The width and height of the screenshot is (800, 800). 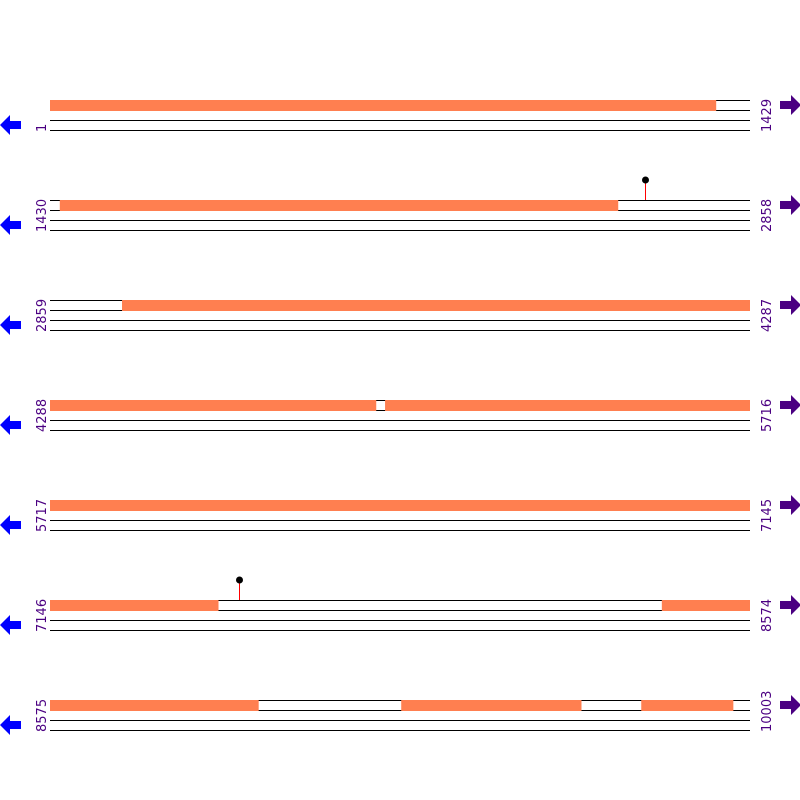 What do you see at coordinates (767, 515) in the screenshot?
I see `end-position-label: 7145` at bounding box center [767, 515].